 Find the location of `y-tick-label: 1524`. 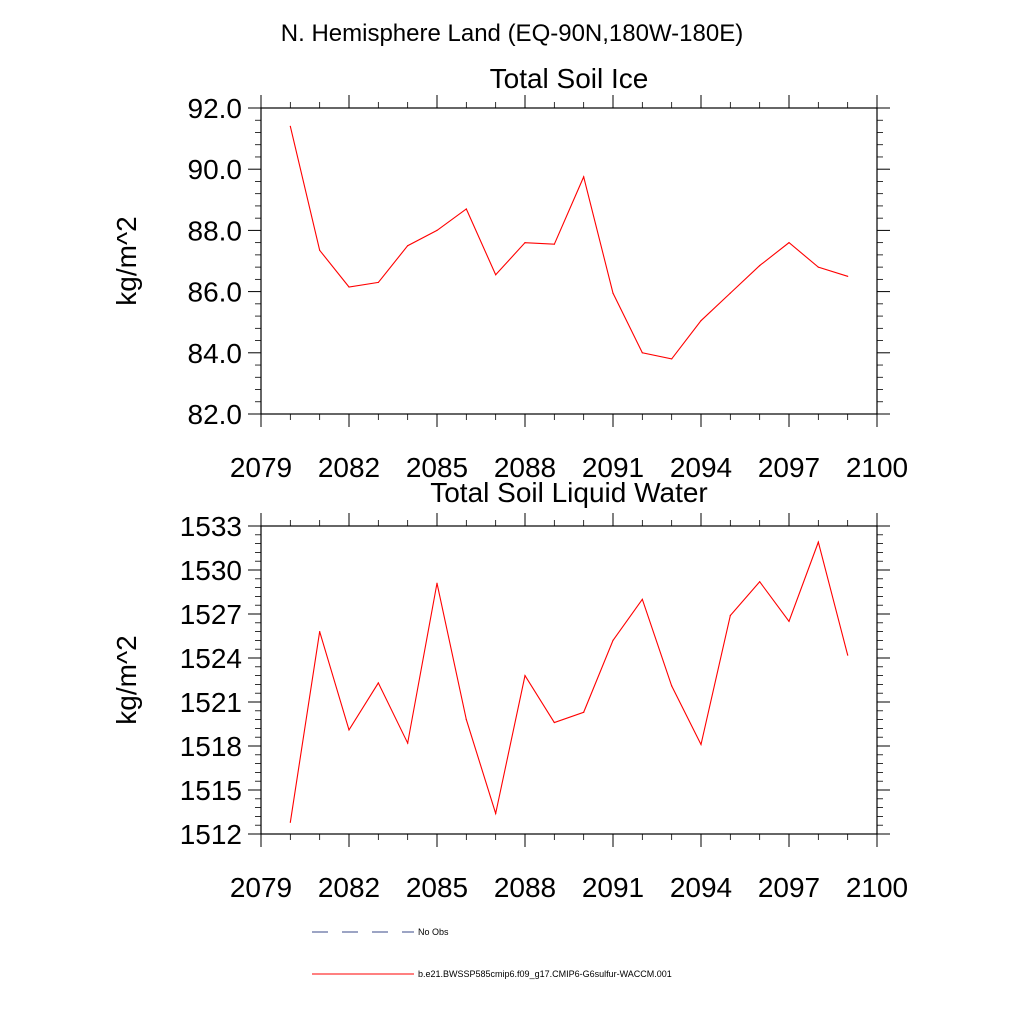

y-tick-label: 1524 is located at coordinates (211, 658).